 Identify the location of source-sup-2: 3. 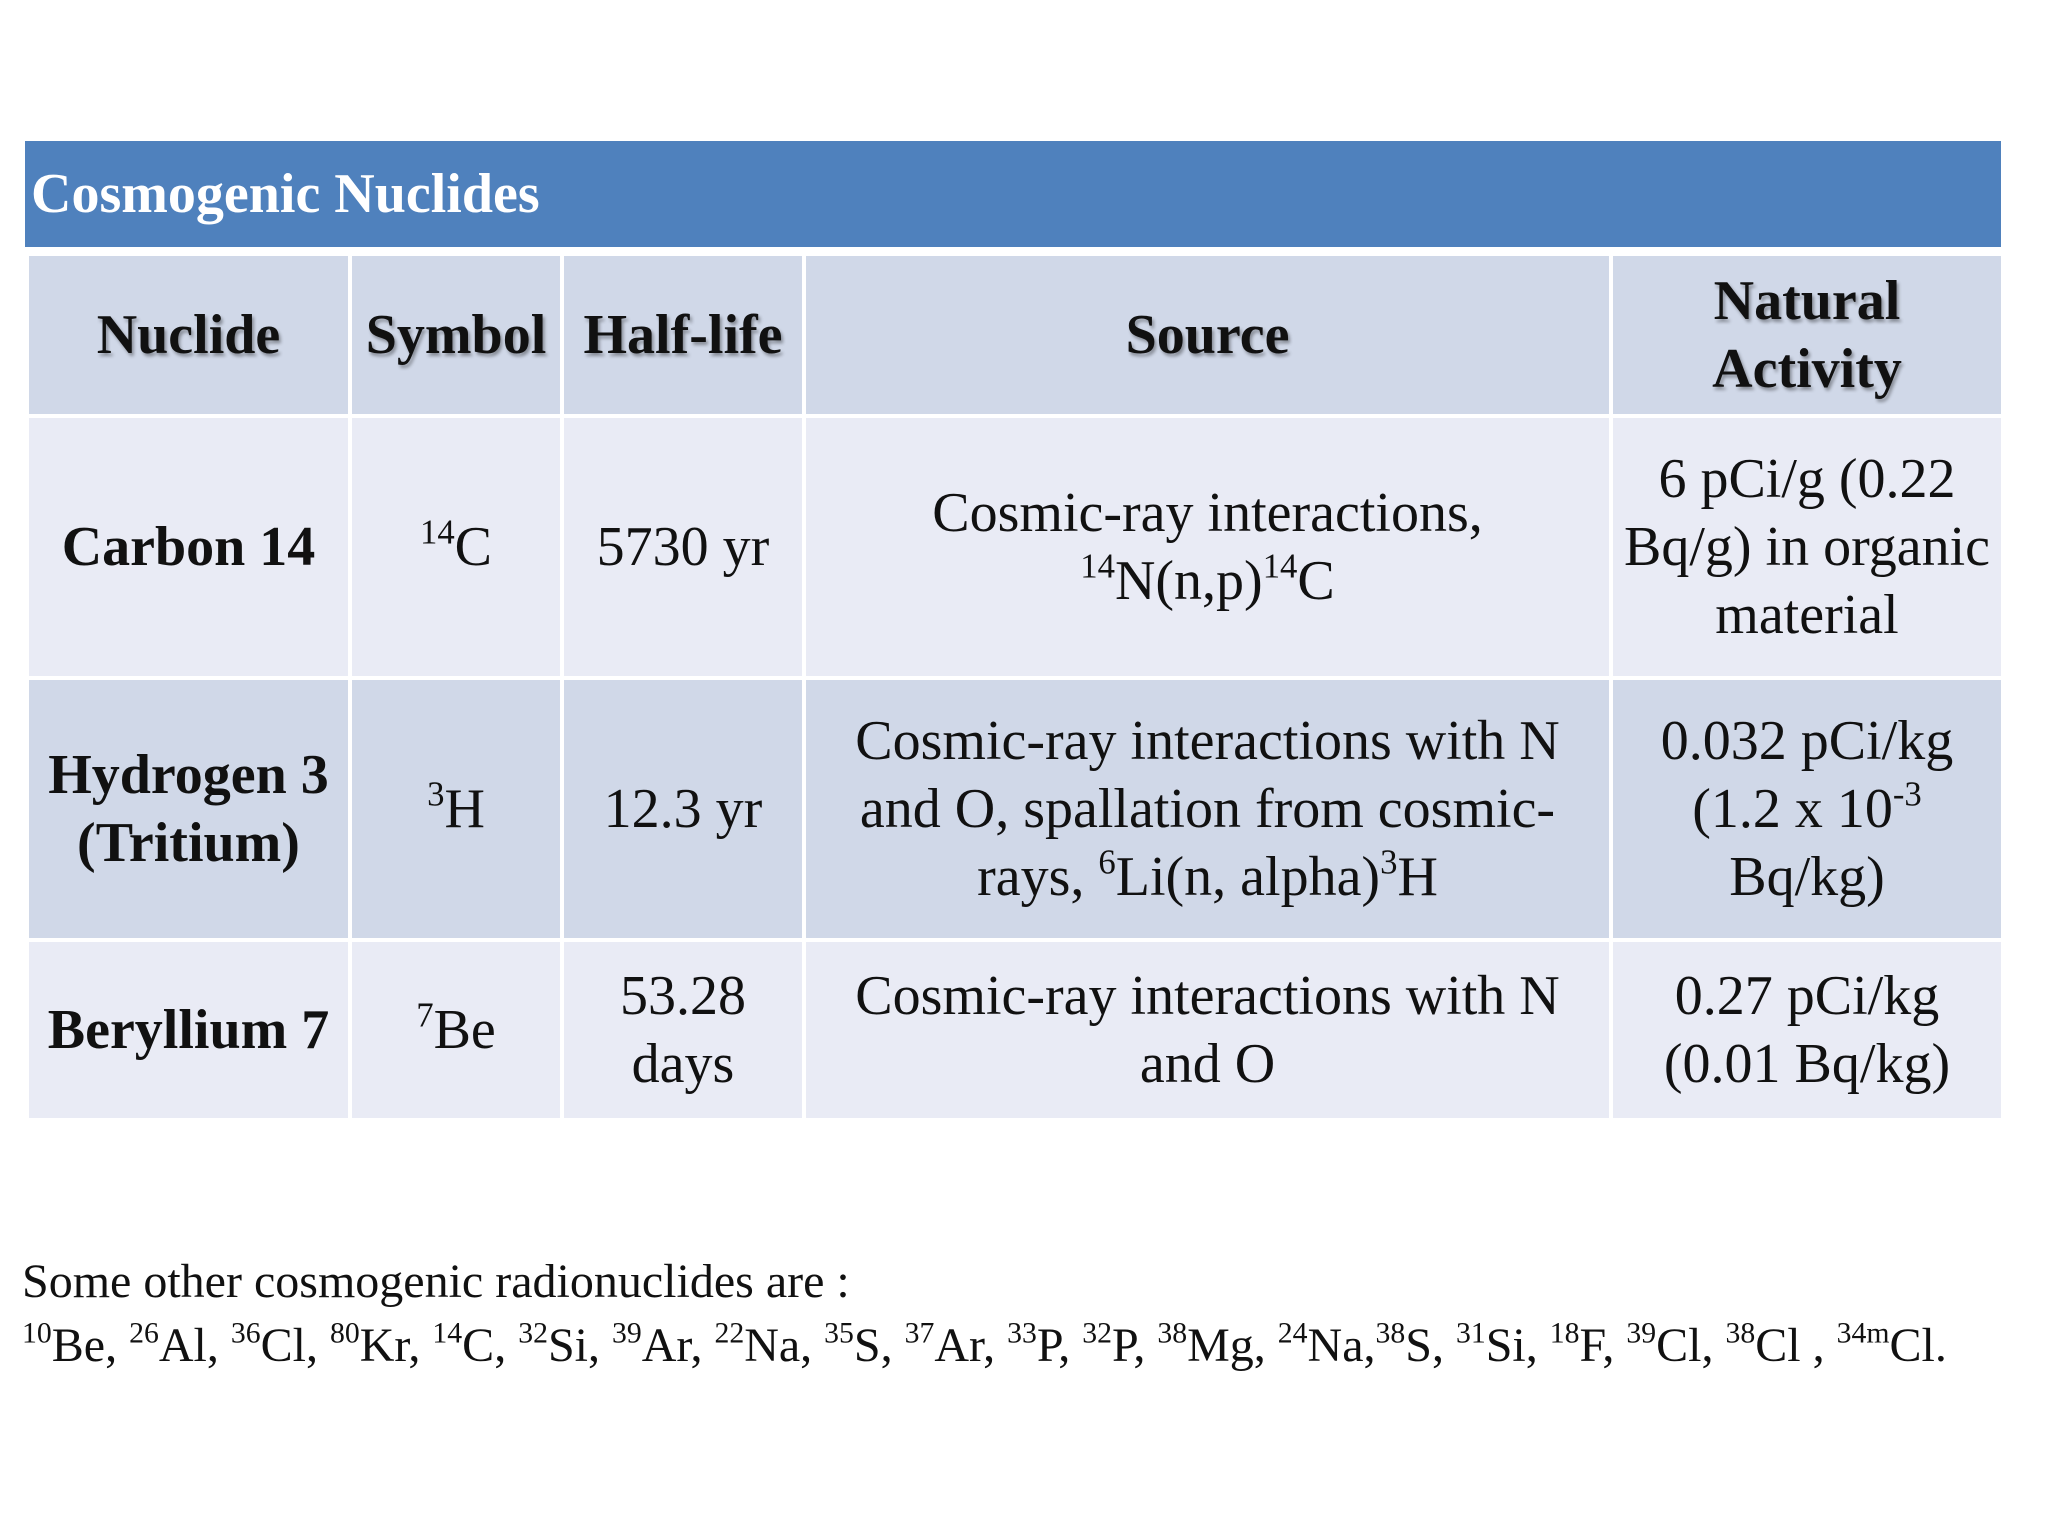
(1389, 862).